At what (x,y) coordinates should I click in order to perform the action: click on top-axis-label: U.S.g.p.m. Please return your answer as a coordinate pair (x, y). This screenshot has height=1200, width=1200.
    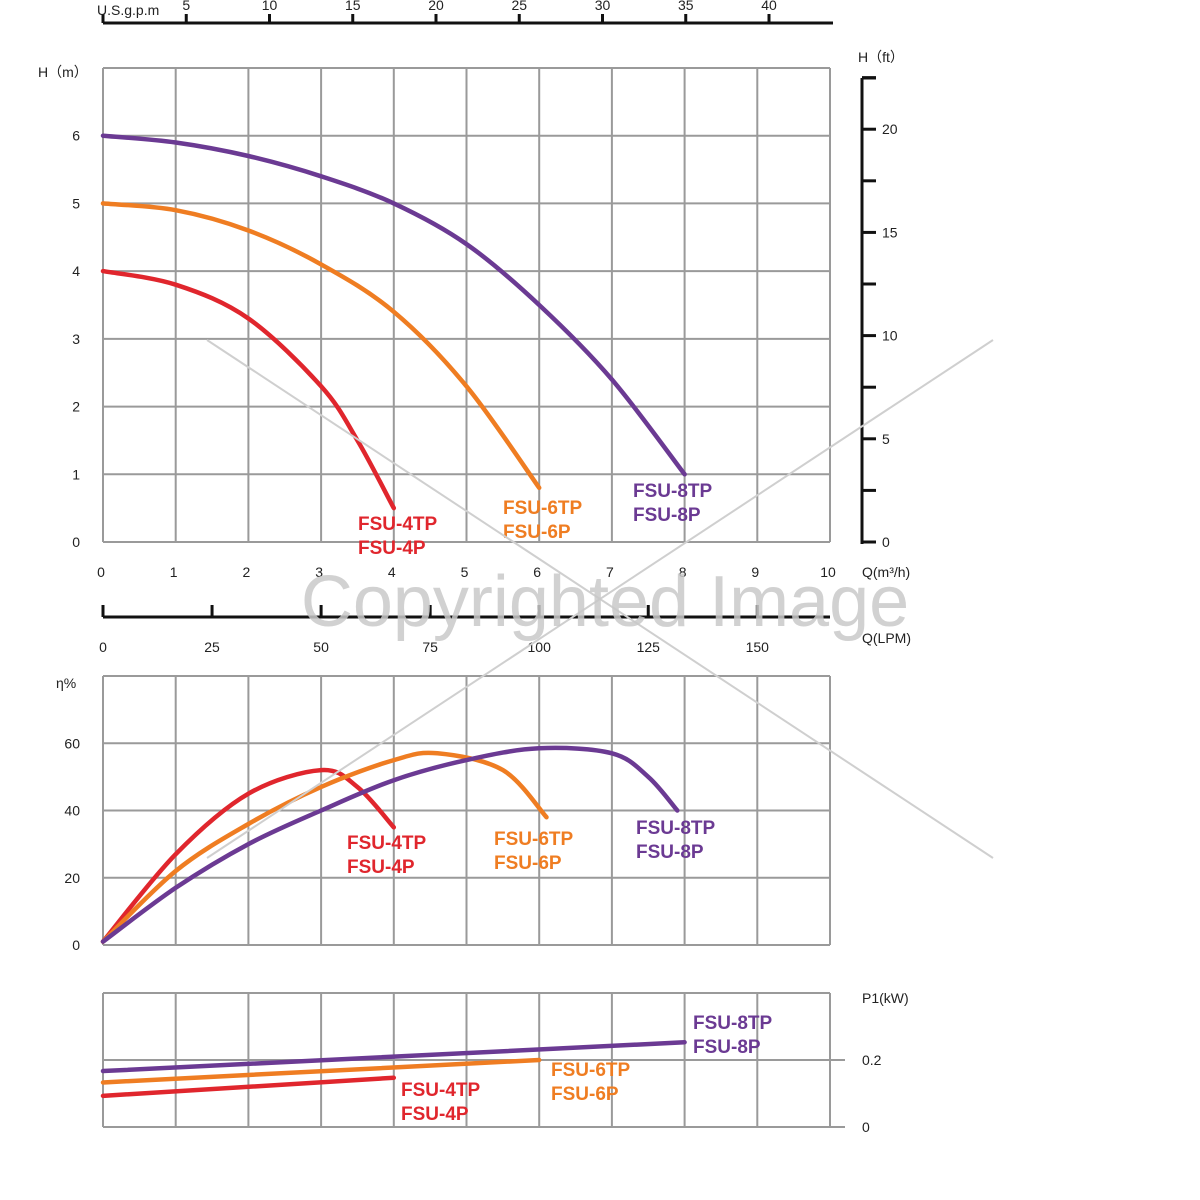
    Looking at the image, I should click on (128, 10).